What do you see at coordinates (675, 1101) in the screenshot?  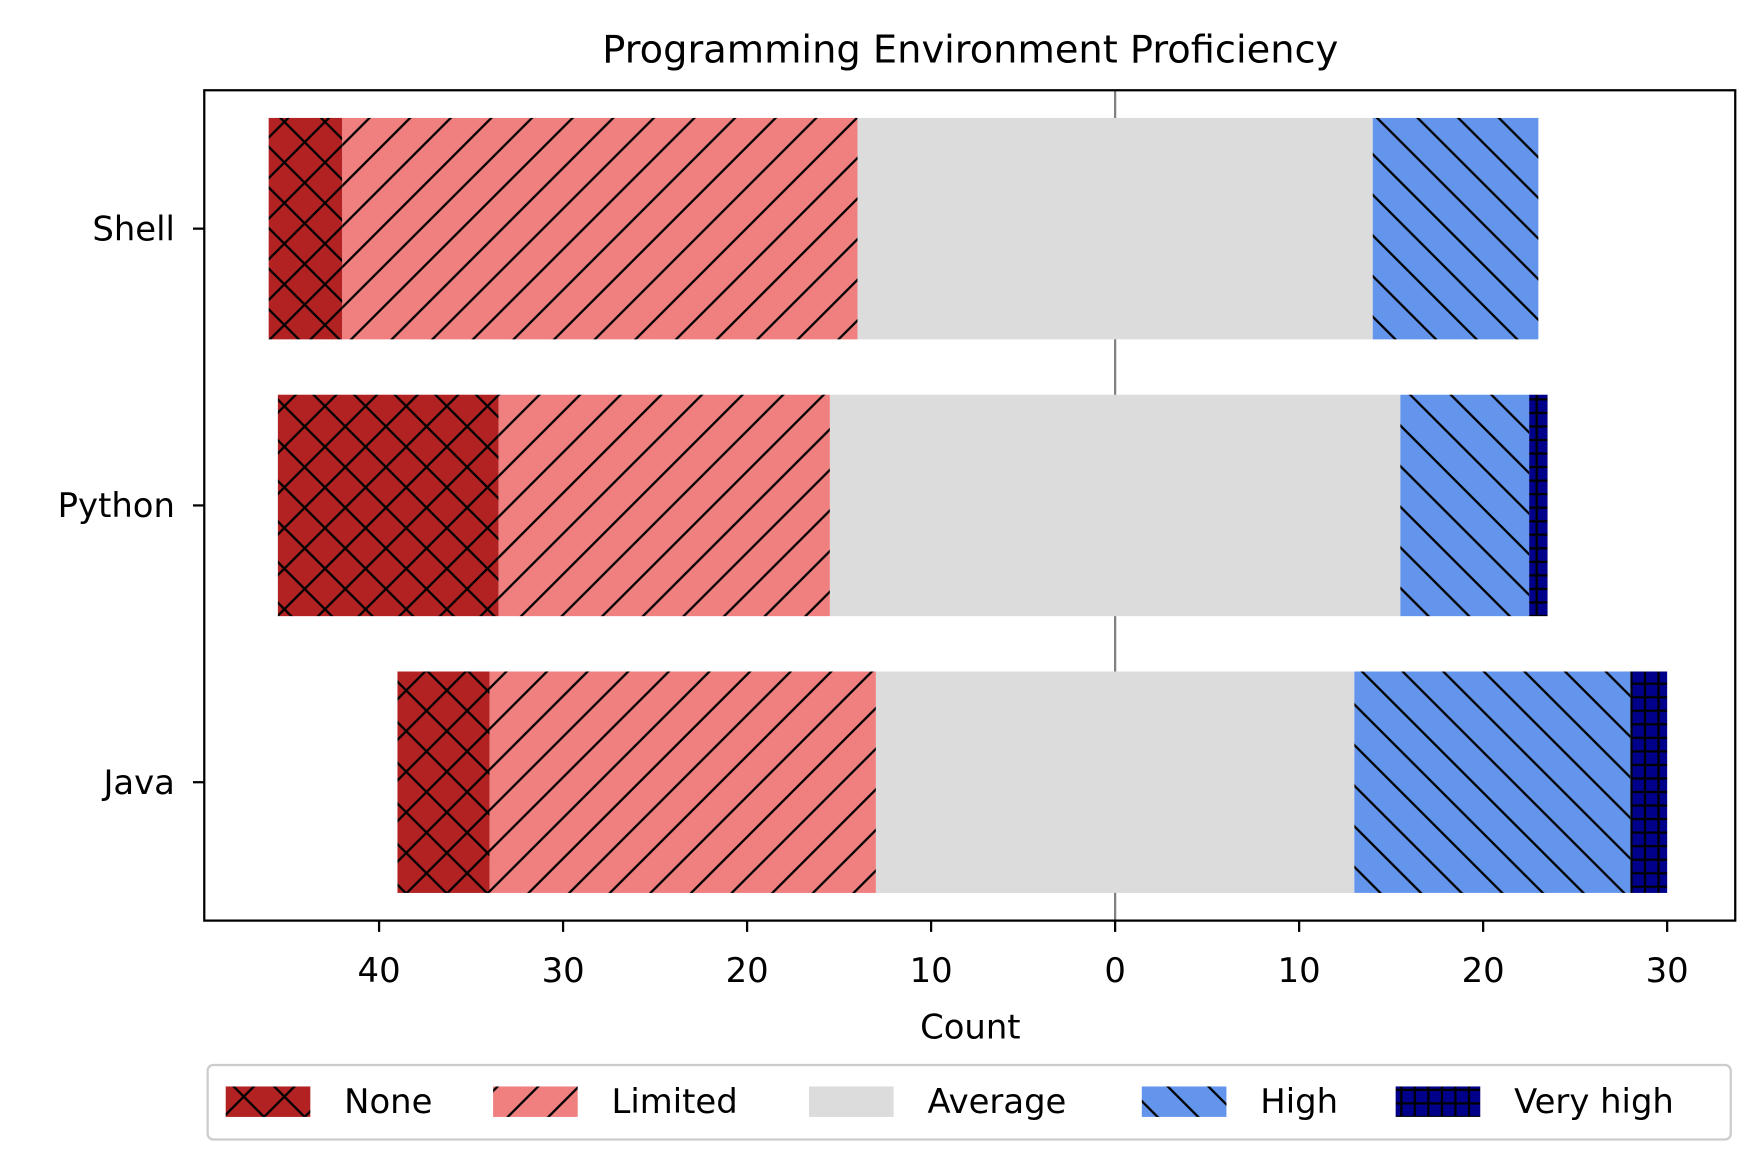 I see `legend-label: Limited` at bounding box center [675, 1101].